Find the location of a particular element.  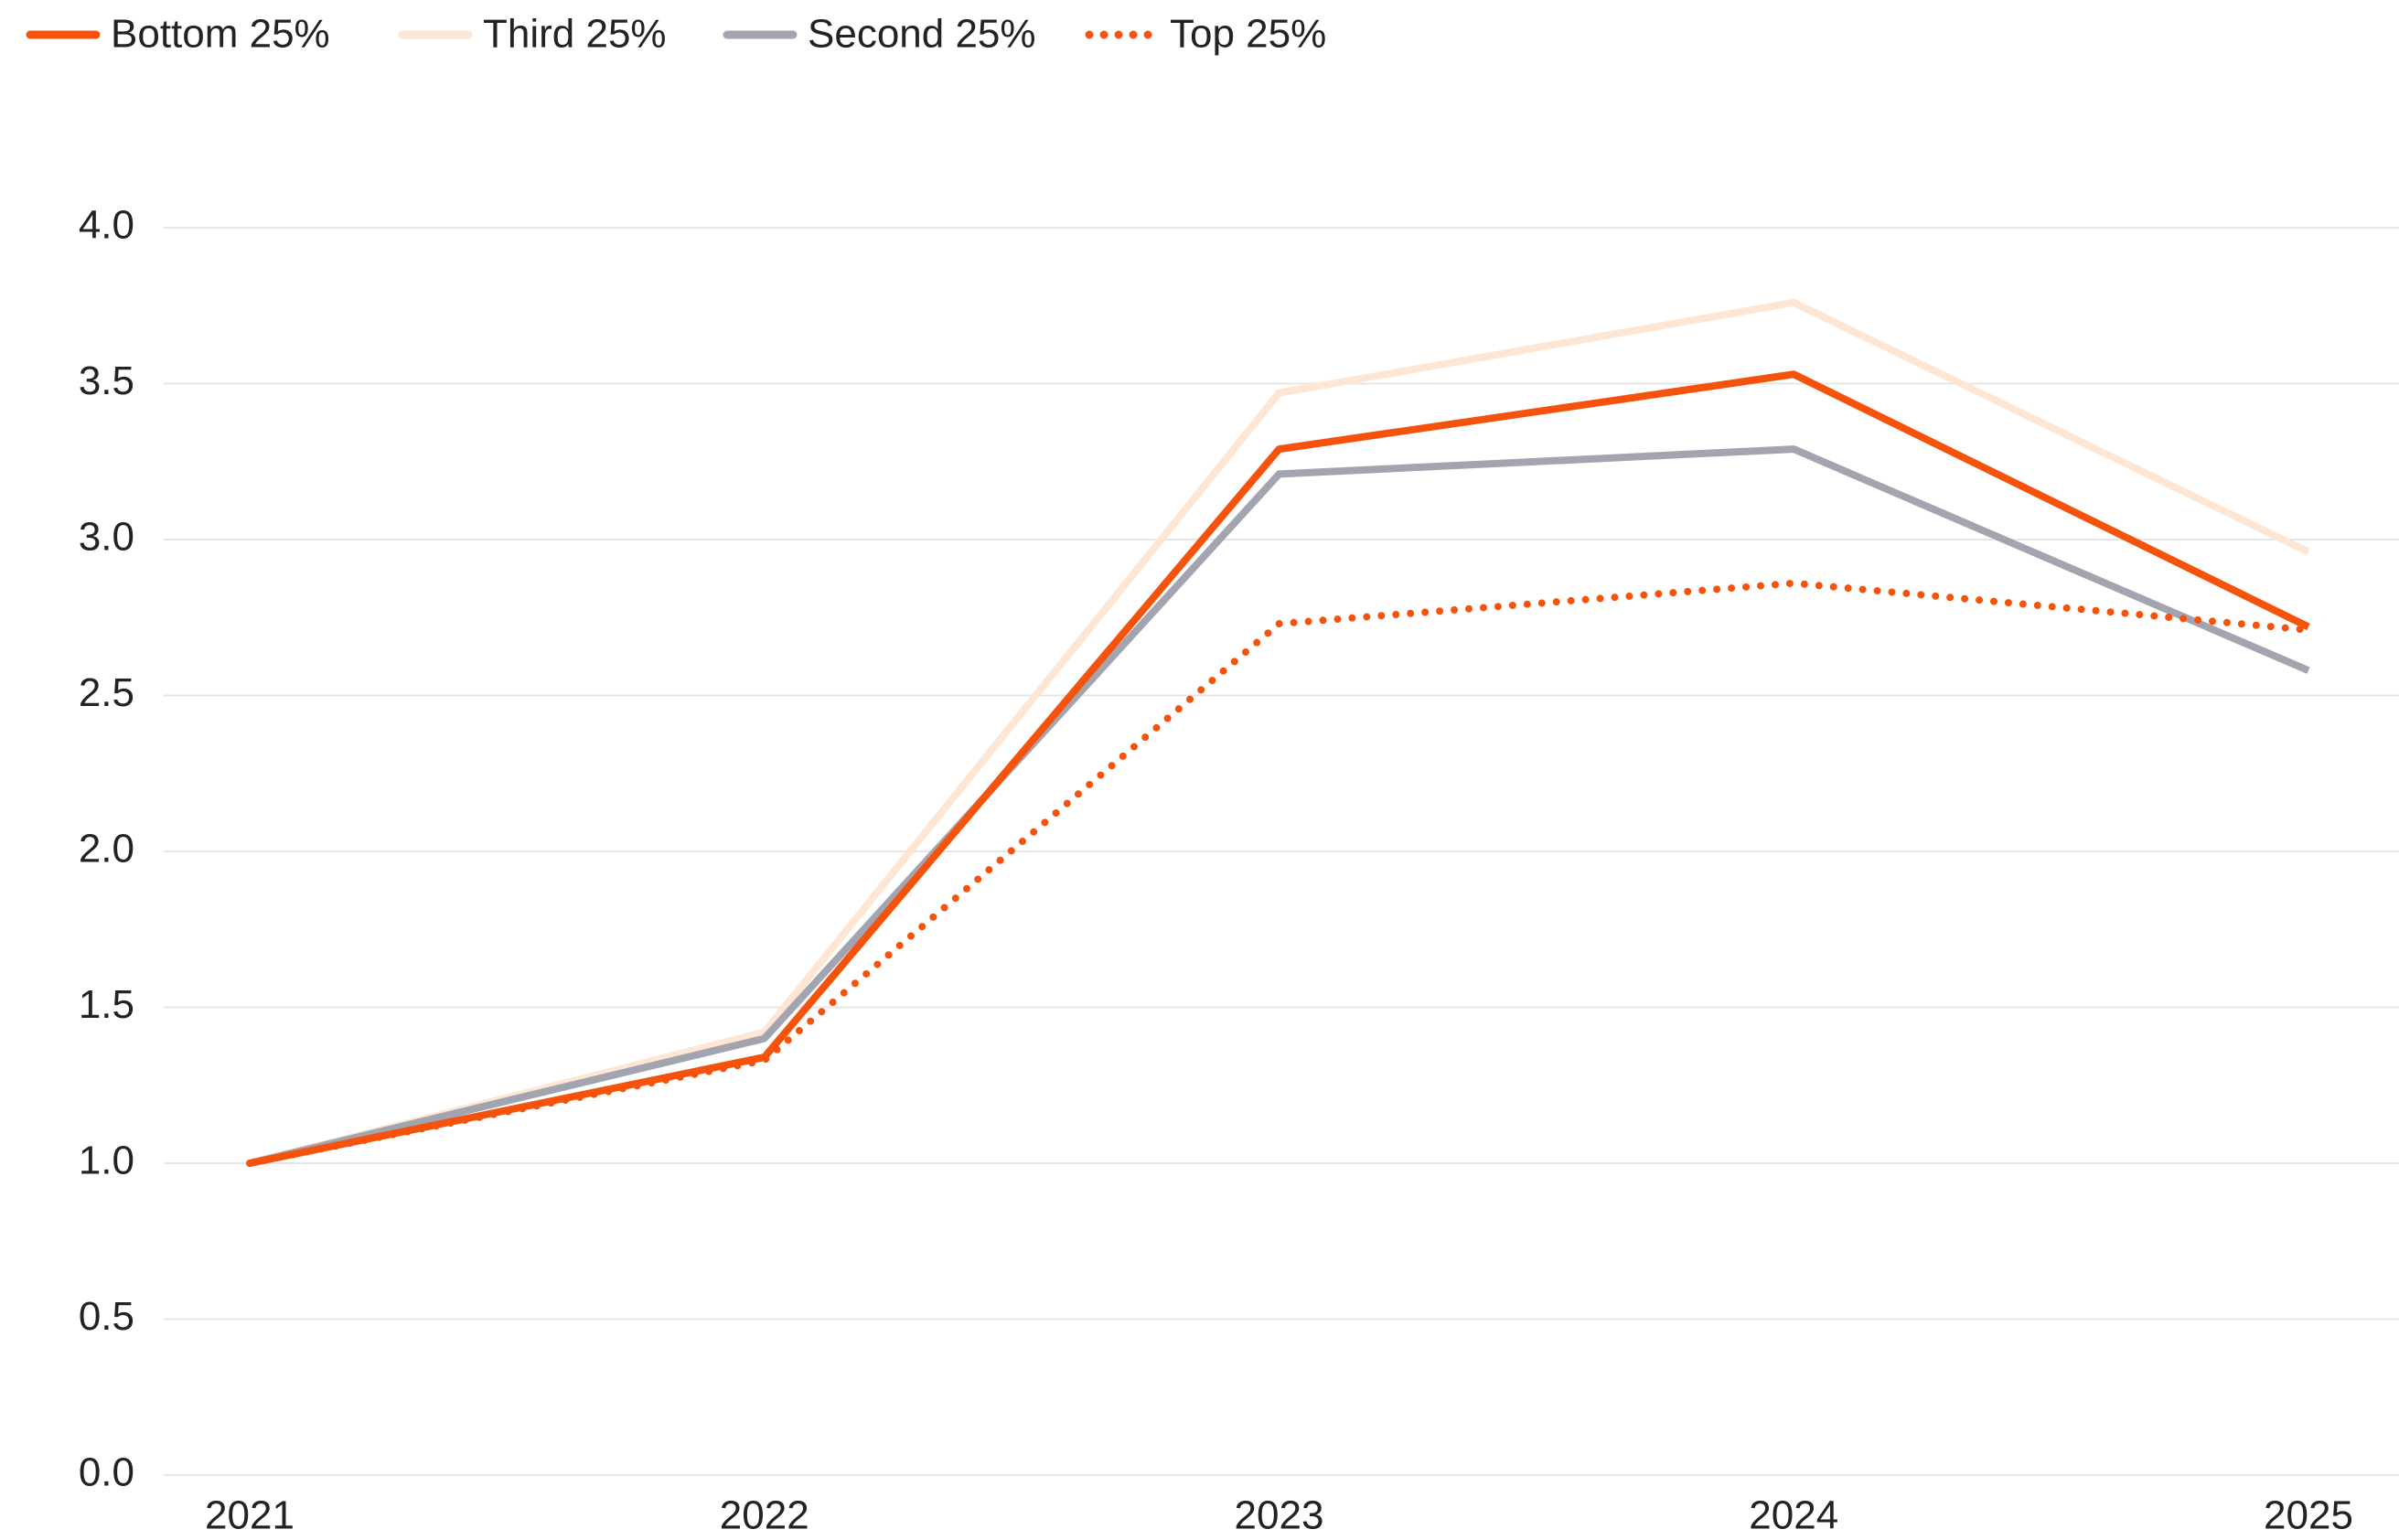

y-tick-label: 3.0 is located at coordinates (106, 537).